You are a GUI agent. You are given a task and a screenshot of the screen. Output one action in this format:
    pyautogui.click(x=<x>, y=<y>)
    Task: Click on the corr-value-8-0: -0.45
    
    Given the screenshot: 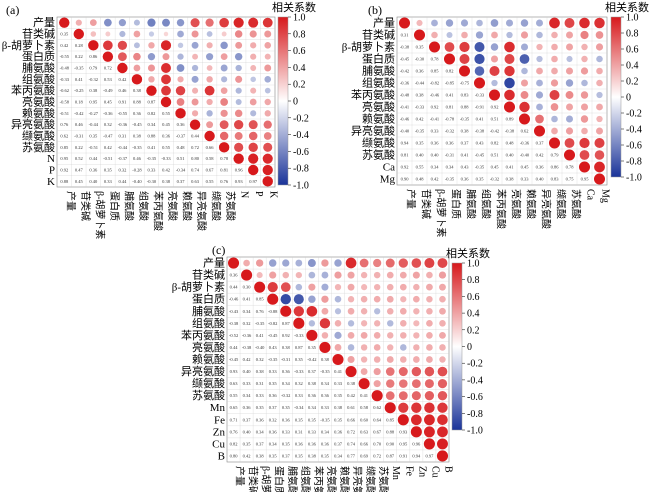 What is the action you would take?
    pyautogui.click(x=234, y=359)
    